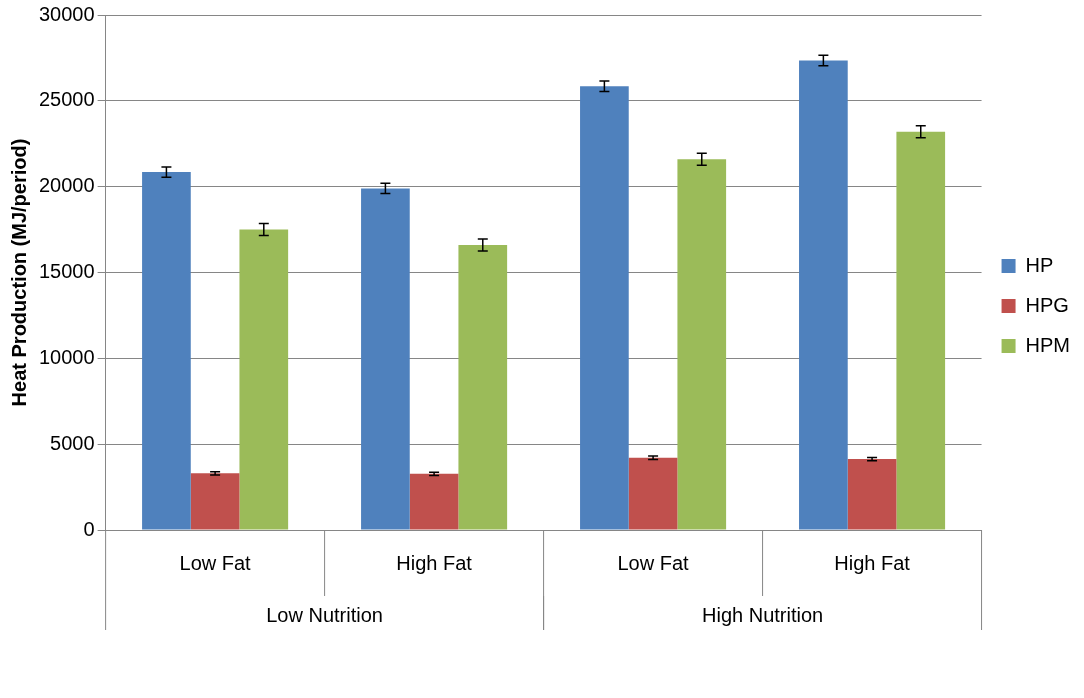  Describe the element at coordinates (89, 528) in the screenshot. I see `y-tick-label: 0` at that location.